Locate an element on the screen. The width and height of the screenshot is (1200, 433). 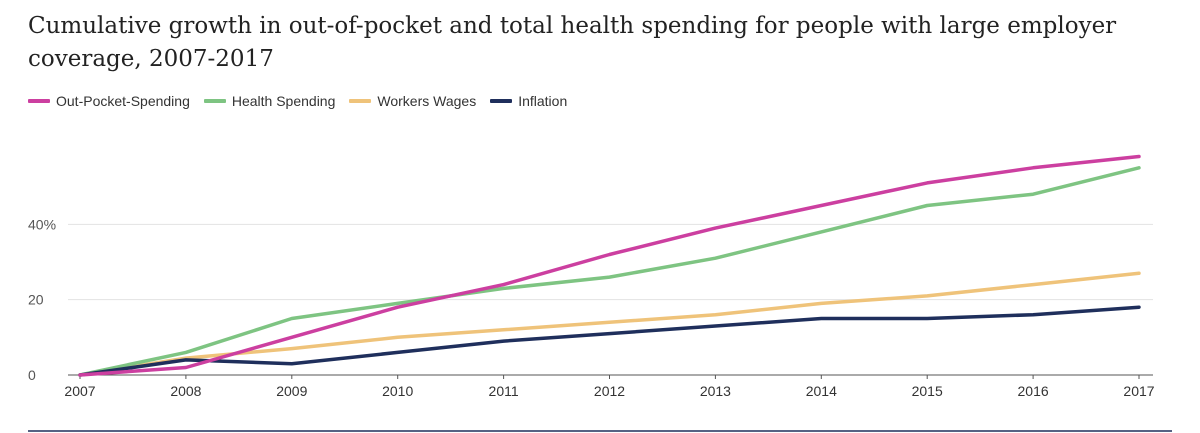
x-tick-label: 2011 is located at coordinates (504, 391).